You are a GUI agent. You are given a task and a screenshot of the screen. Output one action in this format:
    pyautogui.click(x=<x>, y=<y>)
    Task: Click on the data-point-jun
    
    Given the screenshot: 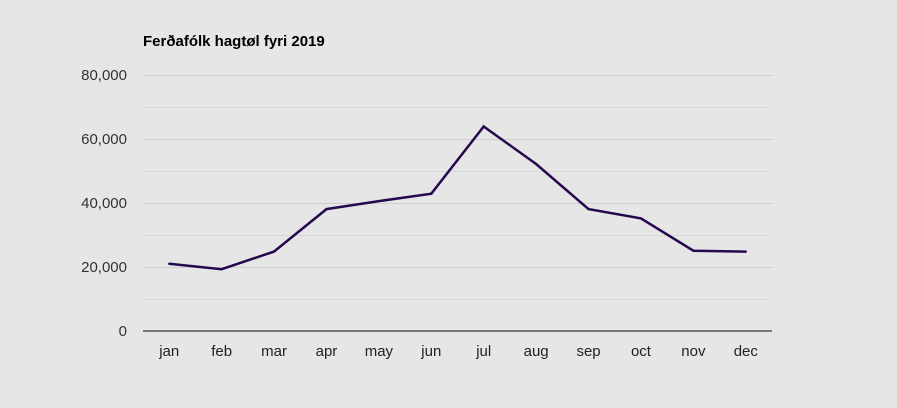 What is the action you would take?
    pyautogui.click(x=431, y=193)
    